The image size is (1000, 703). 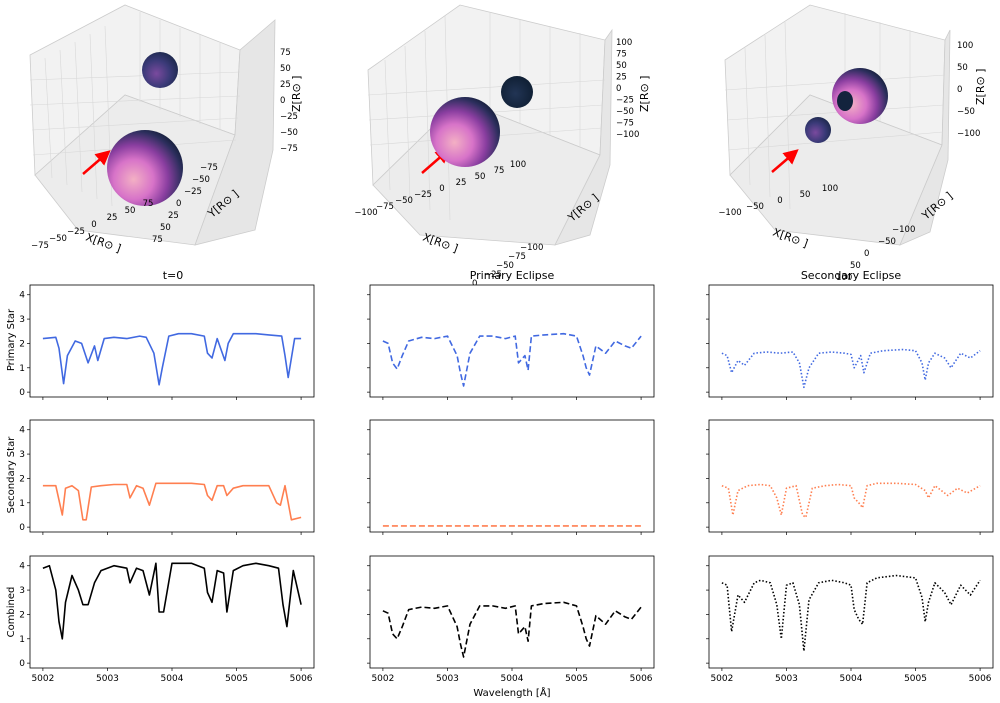 What do you see at coordinates (178, 204) in the screenshot?
I see `scene1-y-tick-label: 0` at bounding box center [178, 204].